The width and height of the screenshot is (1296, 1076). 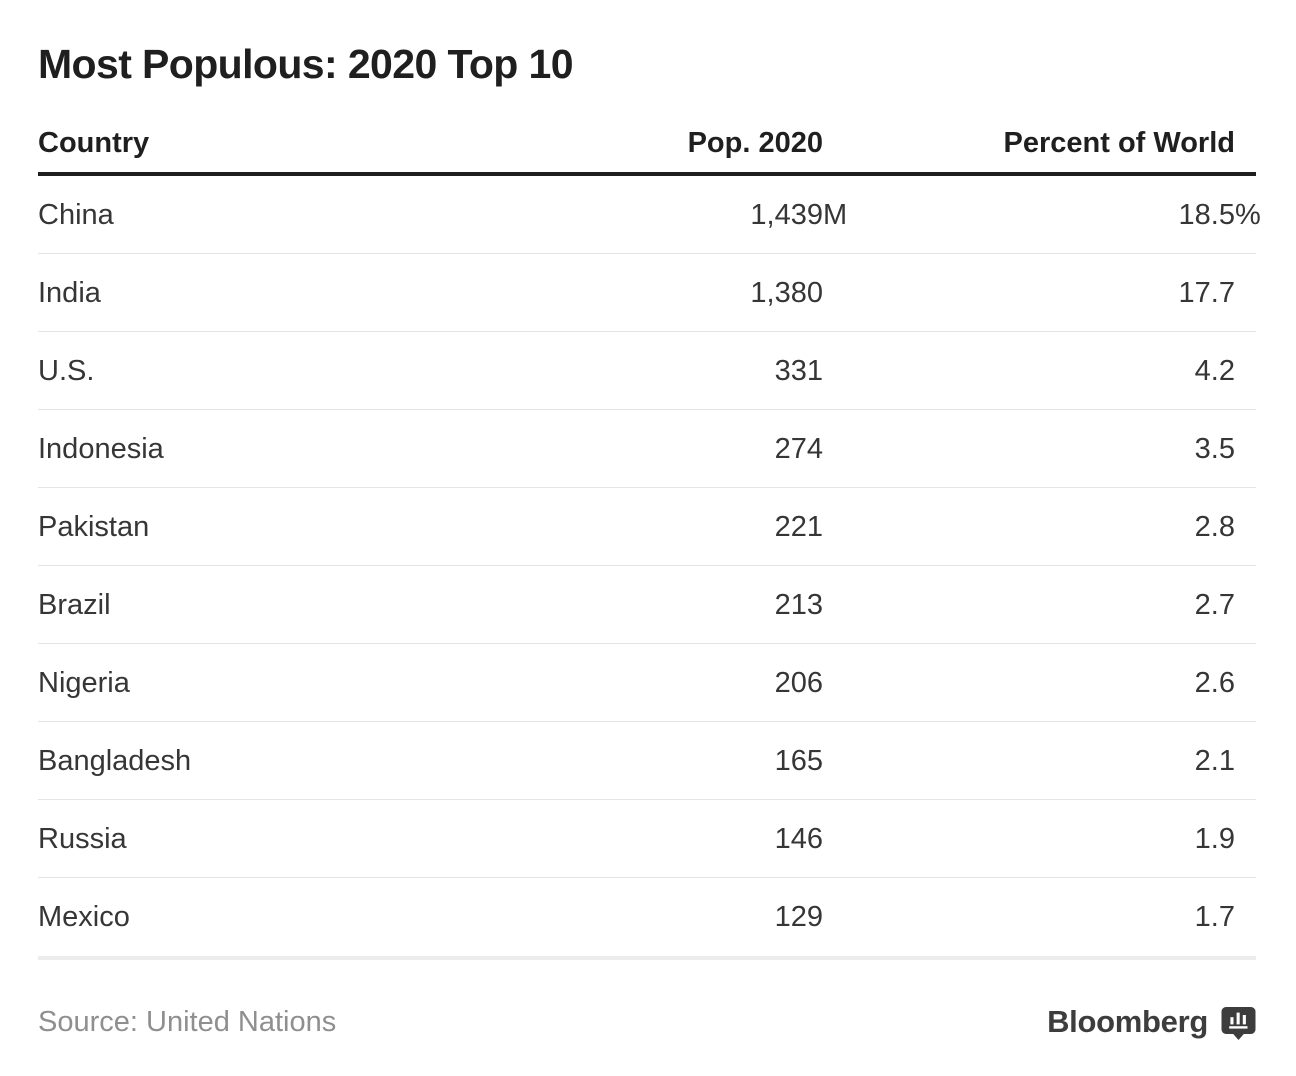 What do you see at coordinates (1219, 214) in the screenshot?
I see `cell-percent-of-world: 18.5%` at bounding box center [1219, 214].